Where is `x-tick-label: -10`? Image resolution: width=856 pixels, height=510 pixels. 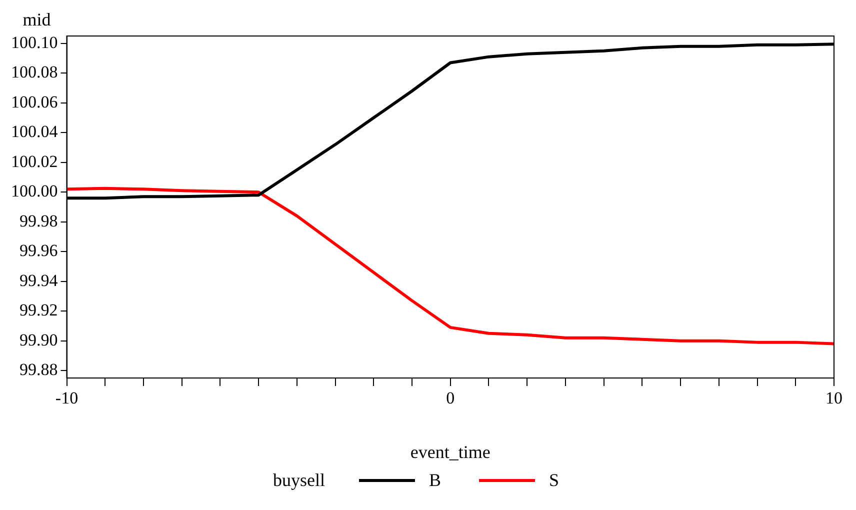 x-tick-label: -10 is located at coordinates (66, 398).